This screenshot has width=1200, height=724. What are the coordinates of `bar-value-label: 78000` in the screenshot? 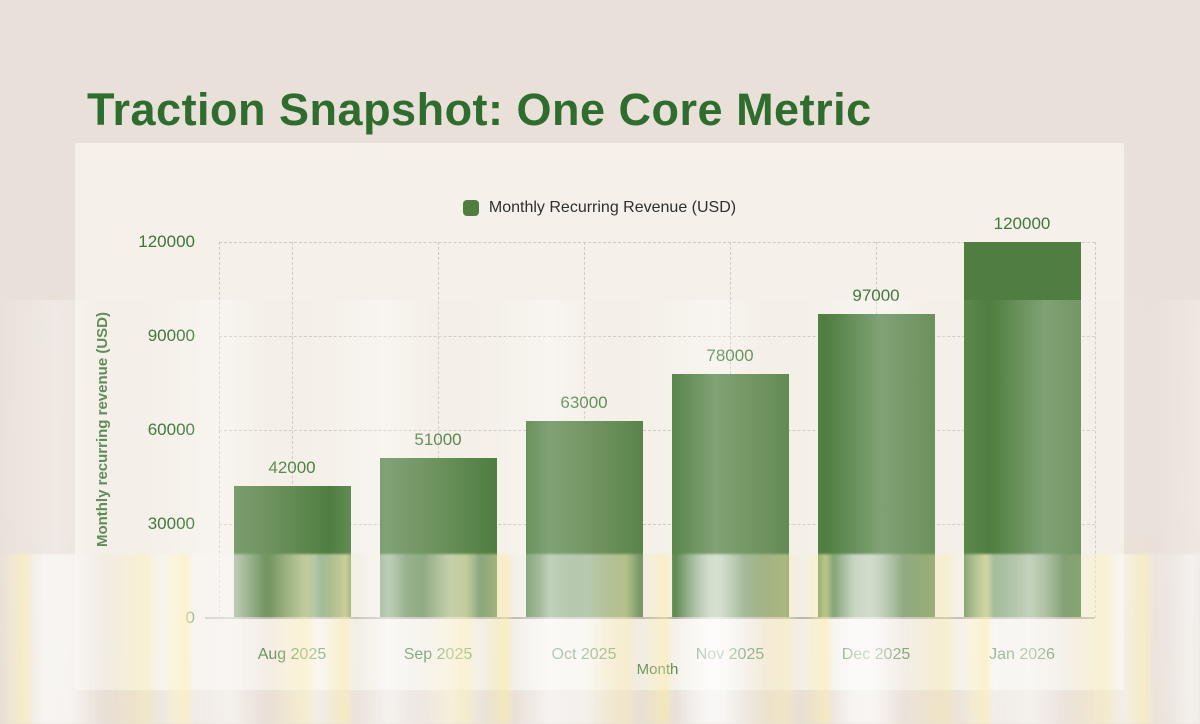 It's located at (730, 355).